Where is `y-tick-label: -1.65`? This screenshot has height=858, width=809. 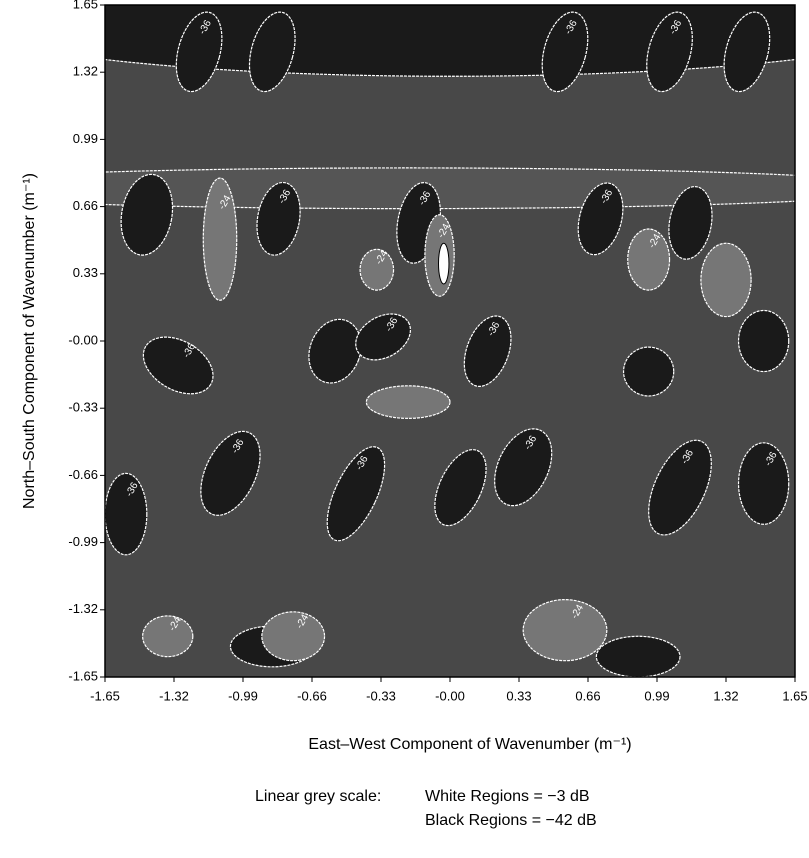
y-tick-label: -1.65 is located at coordinates (83, 675).